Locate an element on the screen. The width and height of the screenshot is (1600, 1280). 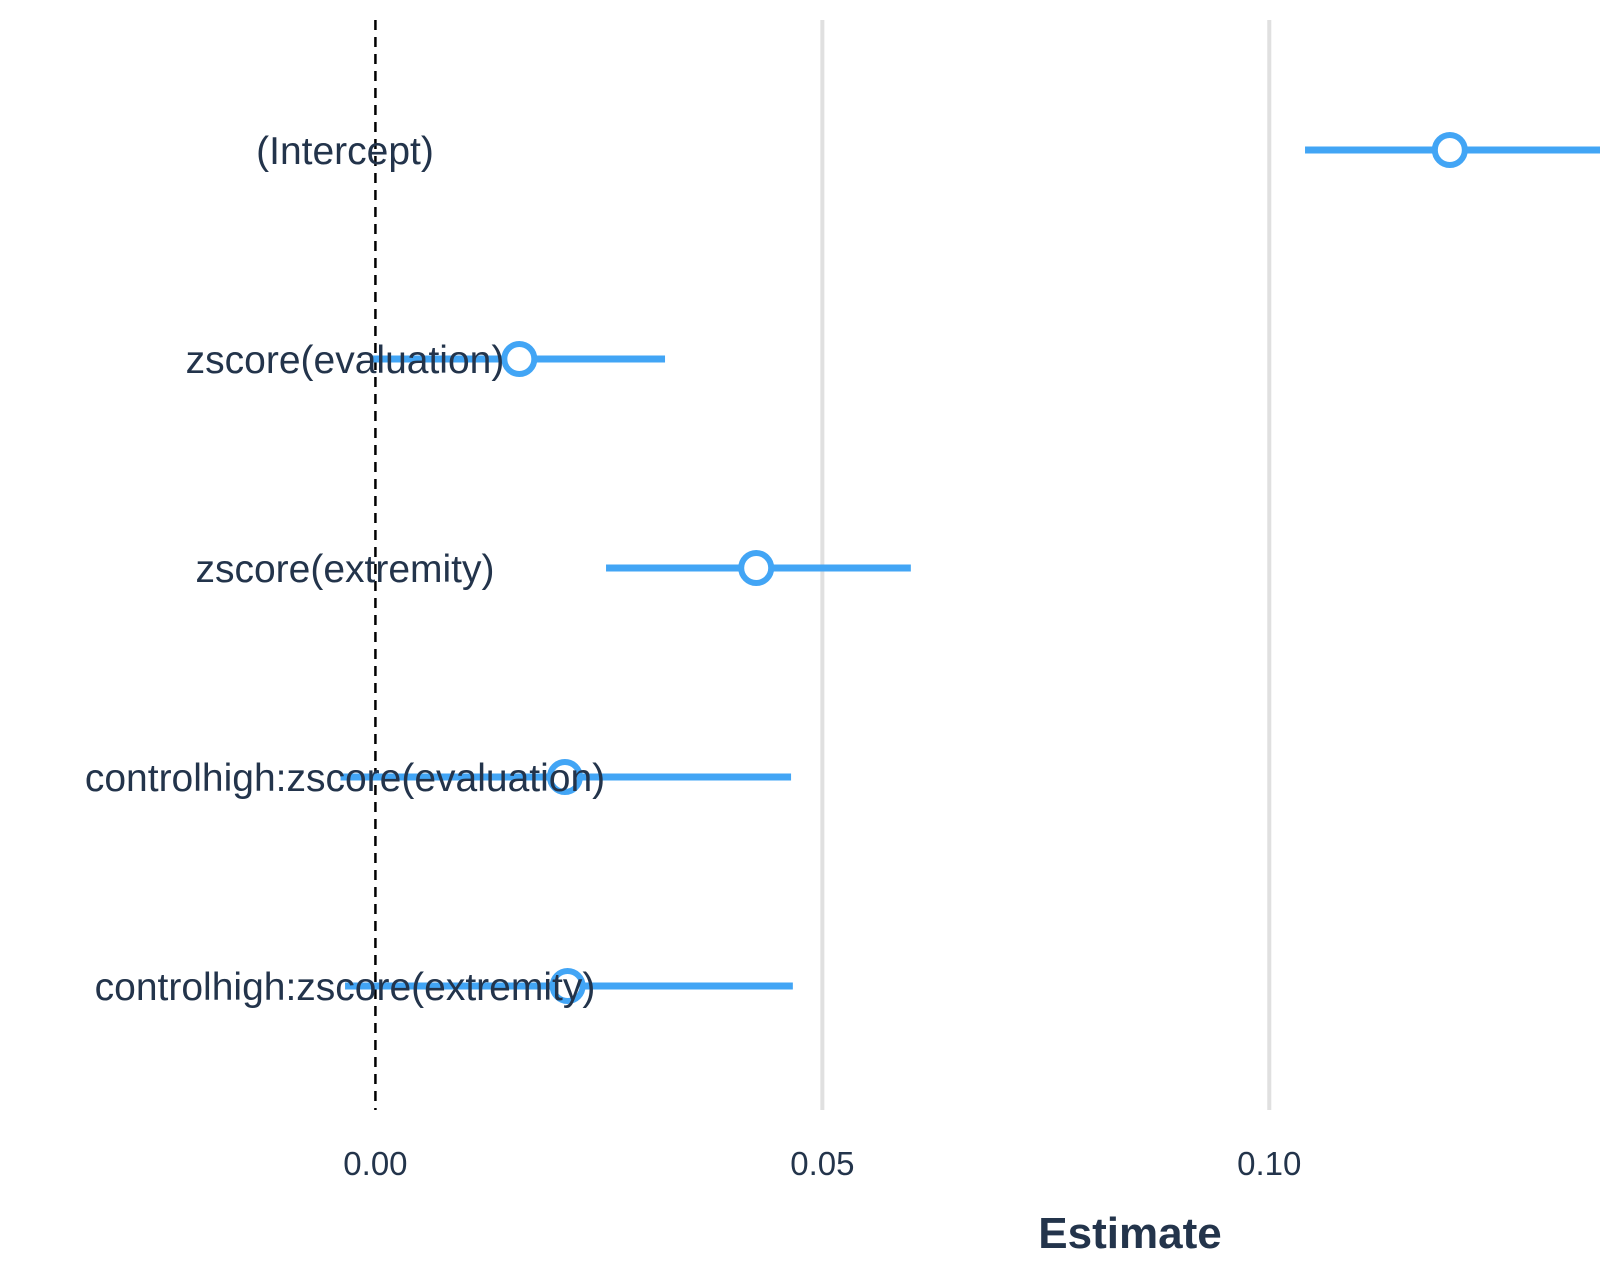
term-label: controlhigh:zscore(evaluation) is located at coordinates (345, 778).